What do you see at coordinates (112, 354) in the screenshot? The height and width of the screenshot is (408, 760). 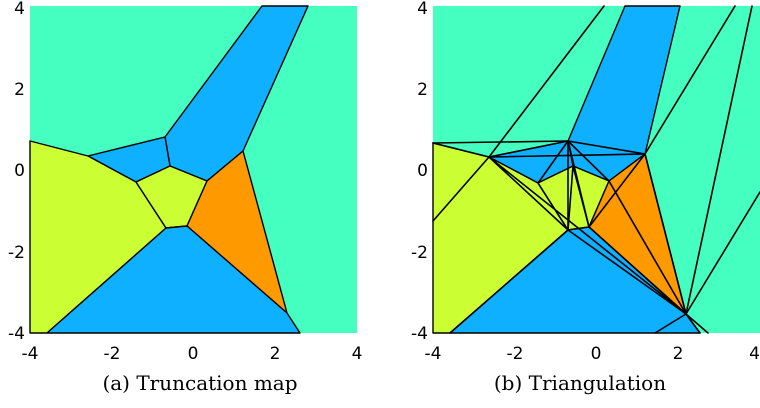 I see `a-x-tick-1: -2` at bounding box center [112, 354].